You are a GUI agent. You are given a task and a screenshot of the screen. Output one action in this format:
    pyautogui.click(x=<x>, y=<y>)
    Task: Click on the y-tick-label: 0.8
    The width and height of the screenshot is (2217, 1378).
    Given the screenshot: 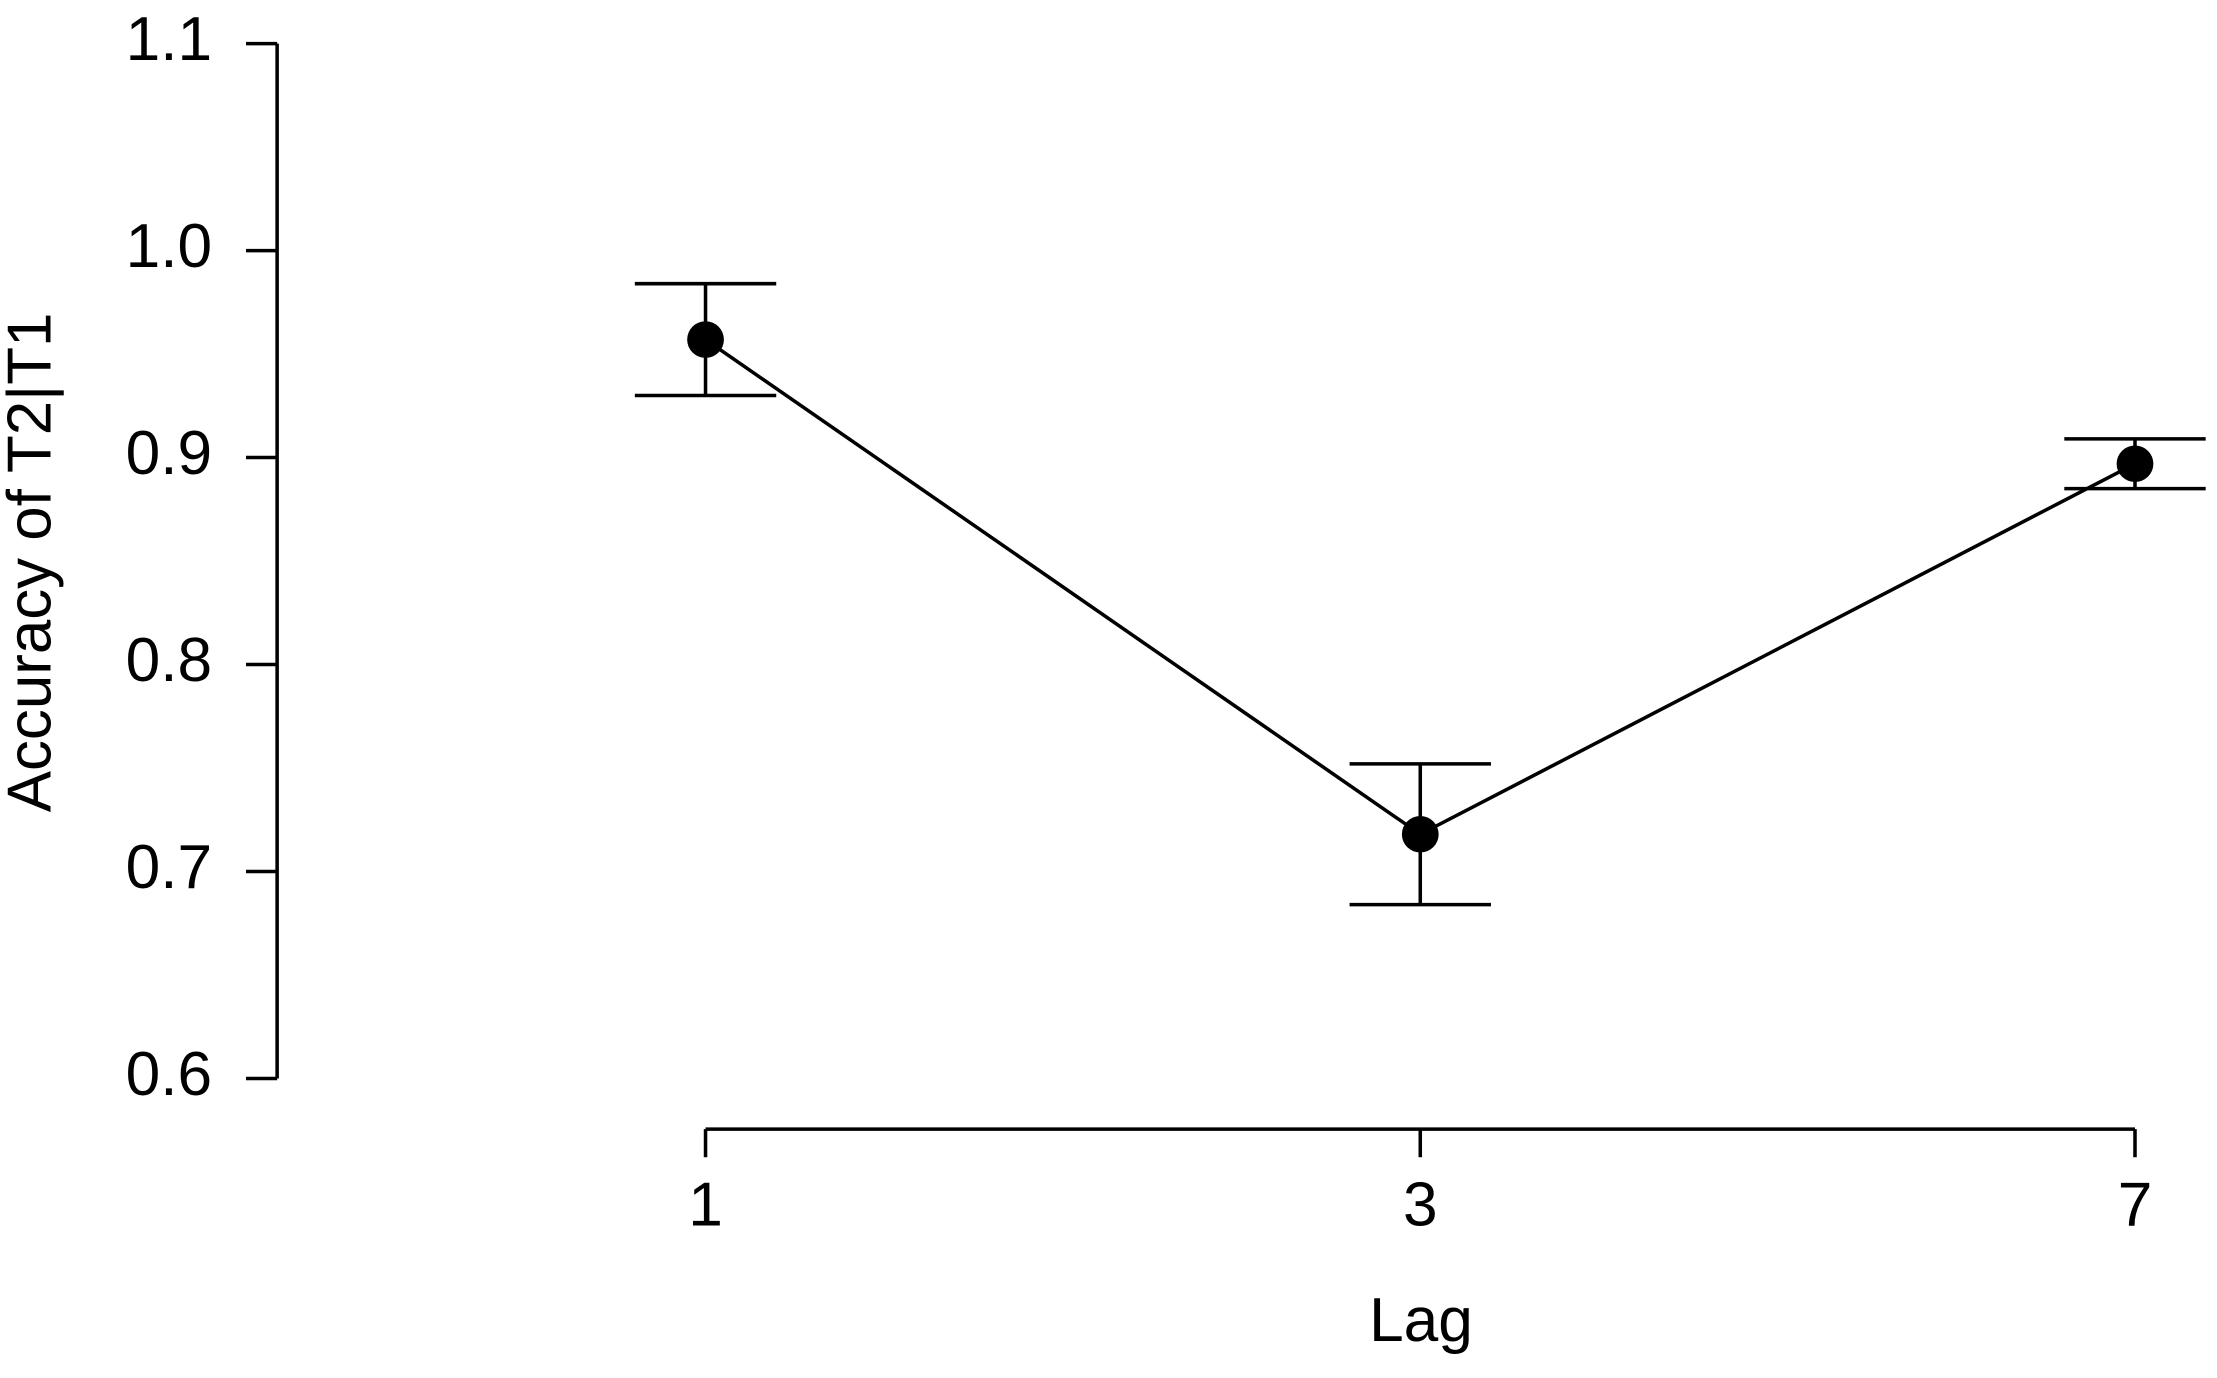 What is the action you would take?
    pyautogui.click(x=169, y=660)
    